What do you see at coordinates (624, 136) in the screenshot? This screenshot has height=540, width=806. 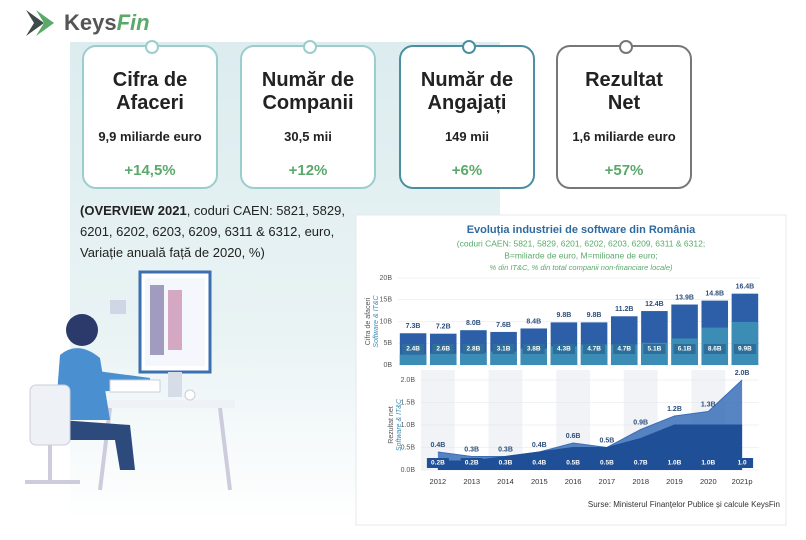 I see `card-value: 1,6 miliarde euro` at bounding box center [624, 136].